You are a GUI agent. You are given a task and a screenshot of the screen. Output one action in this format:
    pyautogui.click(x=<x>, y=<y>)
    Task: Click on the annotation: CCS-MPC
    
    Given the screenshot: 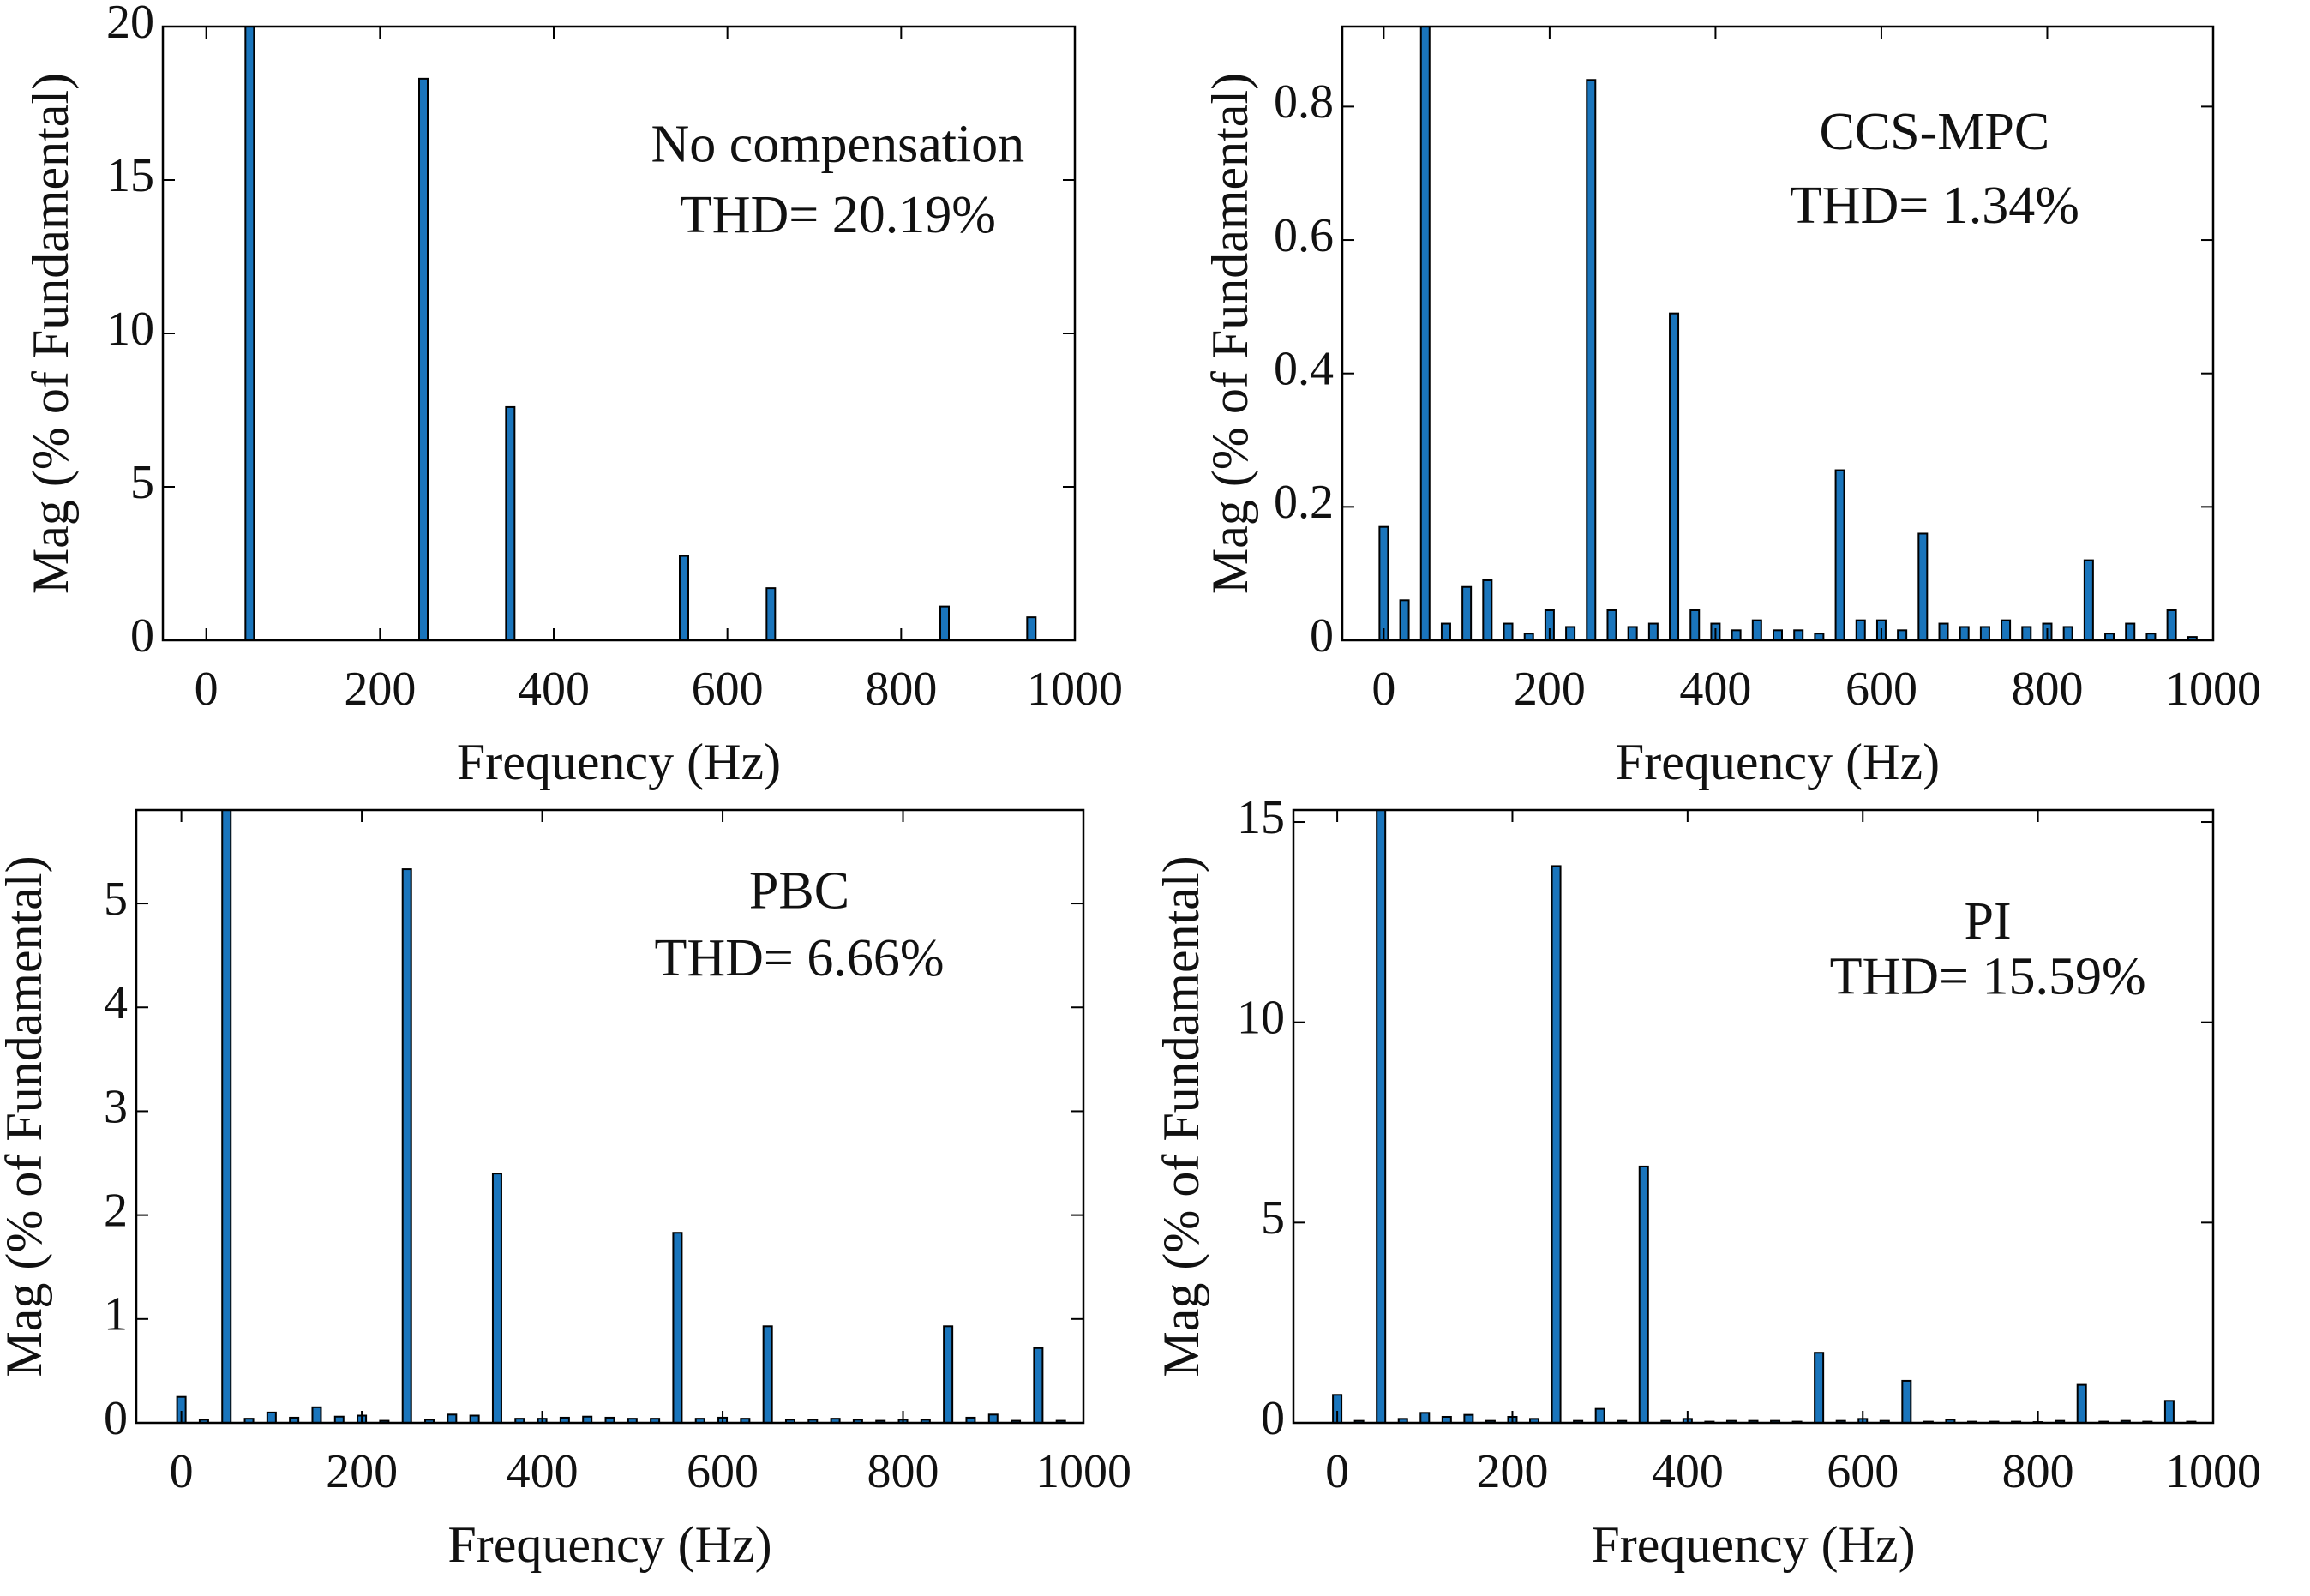 What is the action you would take?
    pyautogui.click(x=1934, y=132)
    